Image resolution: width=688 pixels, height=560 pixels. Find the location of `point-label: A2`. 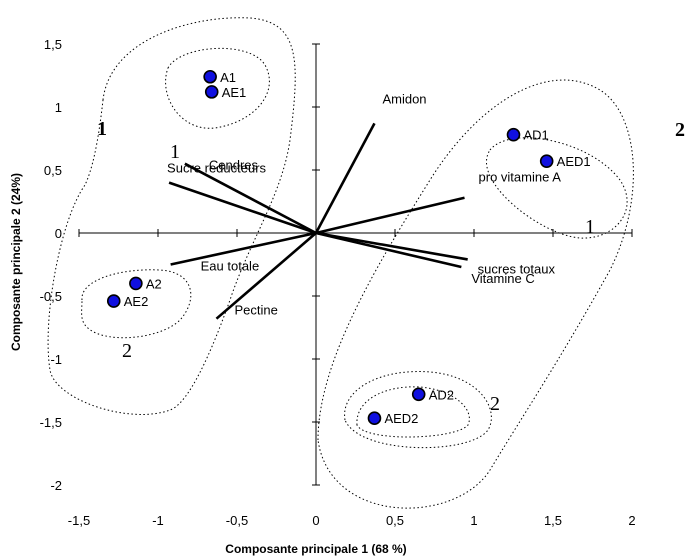

point-label: A2 is located at coordinates (154, 283).